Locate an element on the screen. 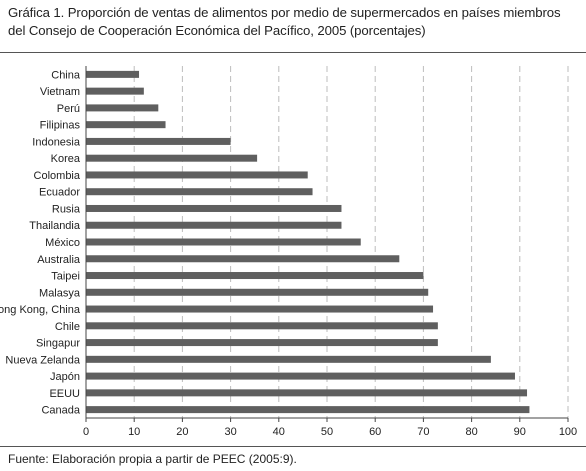 The height and width of the screenshot is (471, 586). category-label-15: Chile is located at coordinates (67, 327).